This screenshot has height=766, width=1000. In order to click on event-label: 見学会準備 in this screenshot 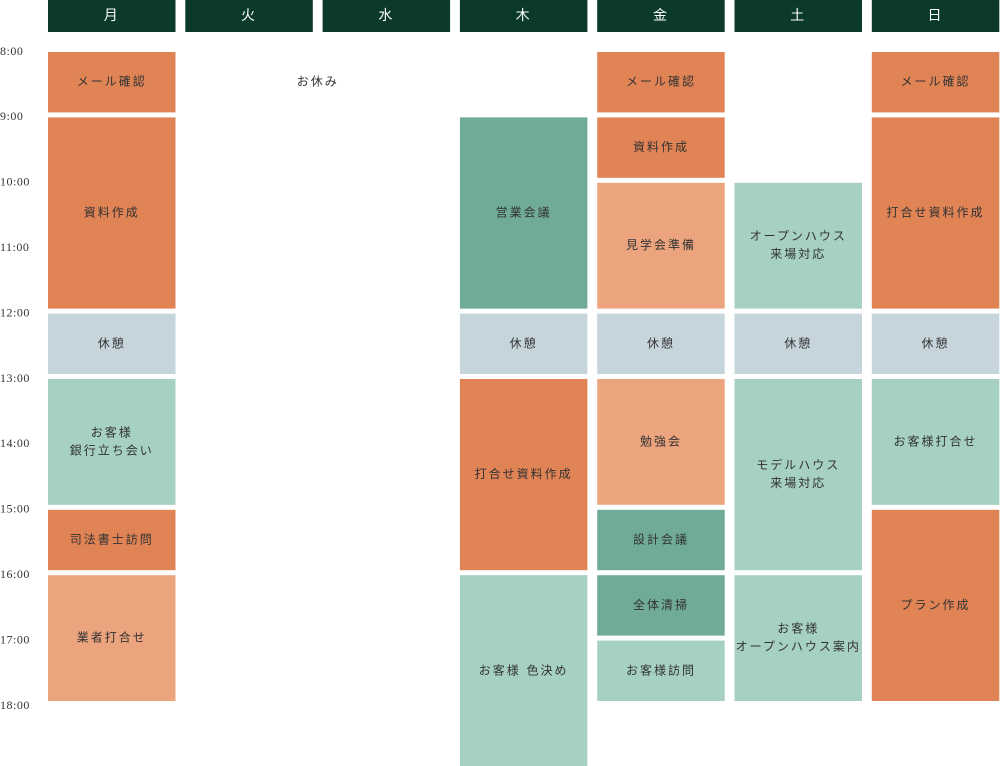, I will do `click(661, 244)`.